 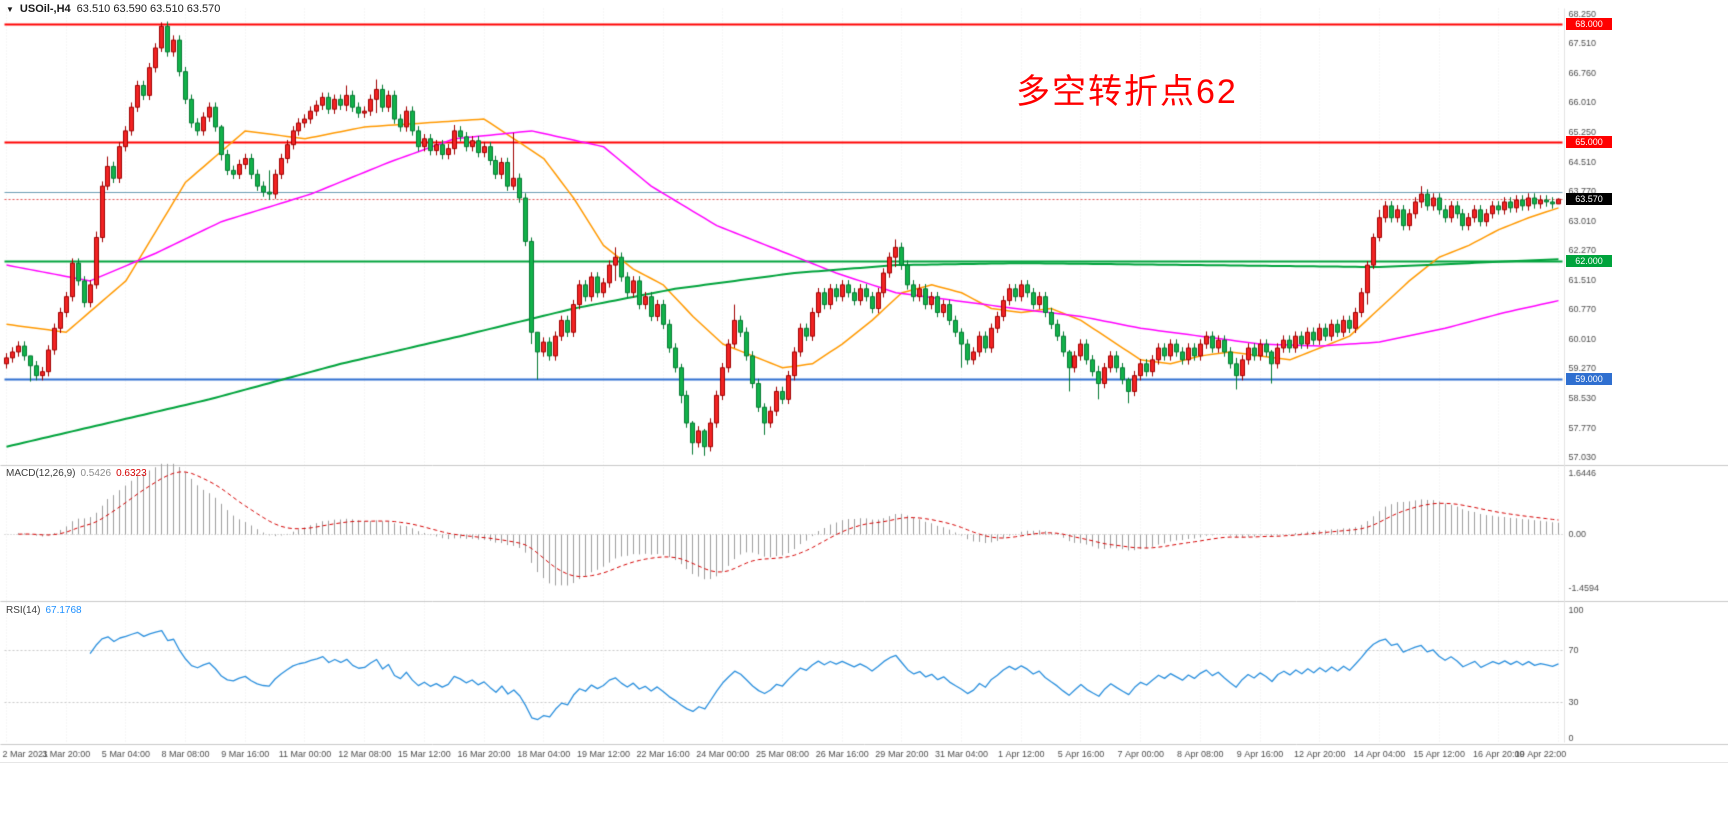 I want to click on annotation-text: 多空转折点62, so click(x=1127, y=92).